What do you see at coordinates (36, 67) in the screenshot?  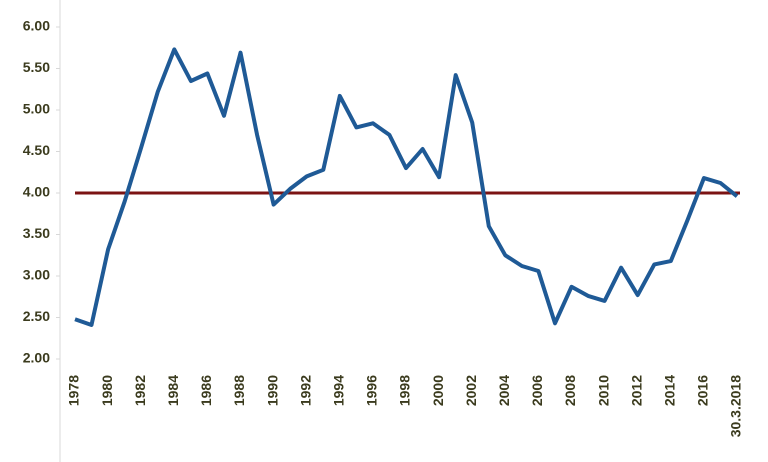 I see `y-tick-label: 5.50` at bounding box center [36, 67].